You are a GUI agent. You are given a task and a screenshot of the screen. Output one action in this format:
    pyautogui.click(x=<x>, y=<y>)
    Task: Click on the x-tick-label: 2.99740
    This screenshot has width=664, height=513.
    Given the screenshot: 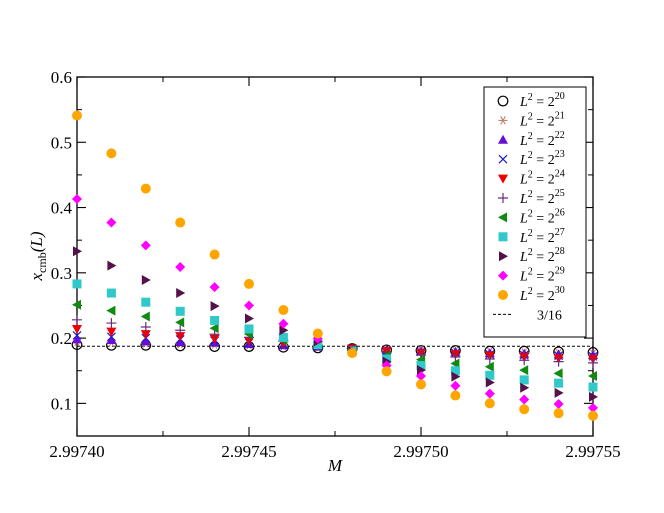 What is the action you would take?
    pyautogui.click(x=76, y=451)
    